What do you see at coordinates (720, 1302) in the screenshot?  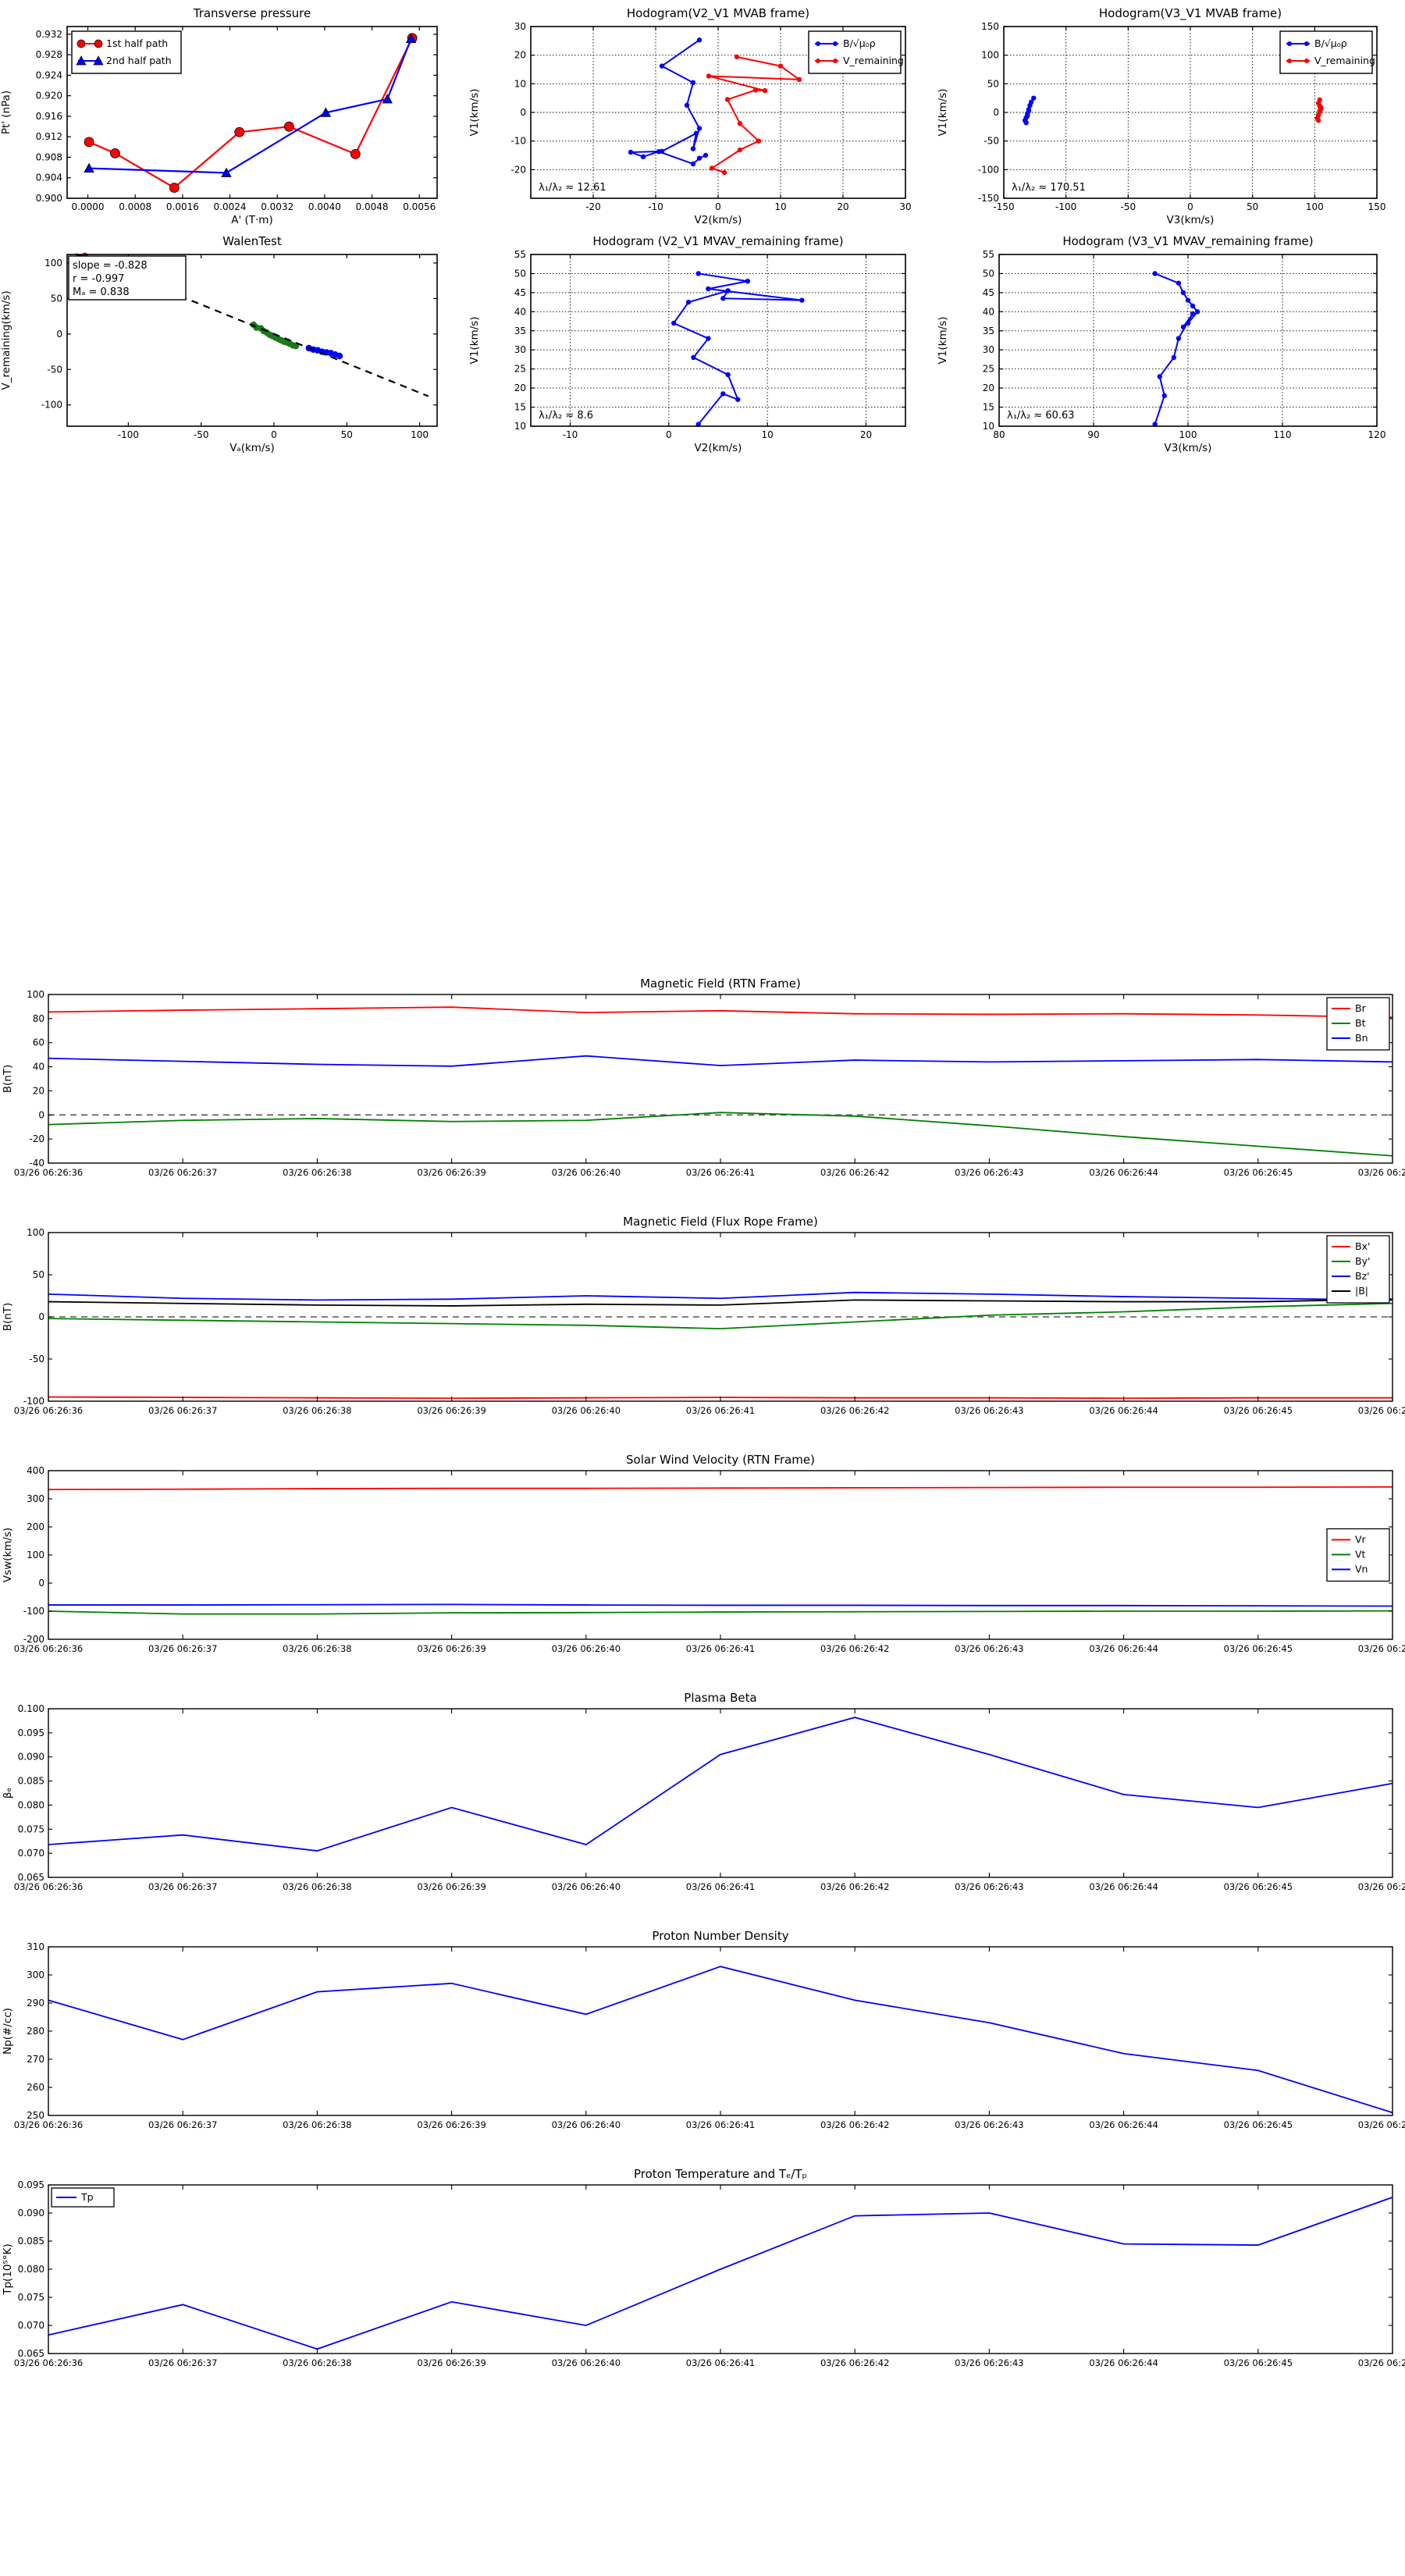 I see `series-|B|` at bounding box center [720, 1302].